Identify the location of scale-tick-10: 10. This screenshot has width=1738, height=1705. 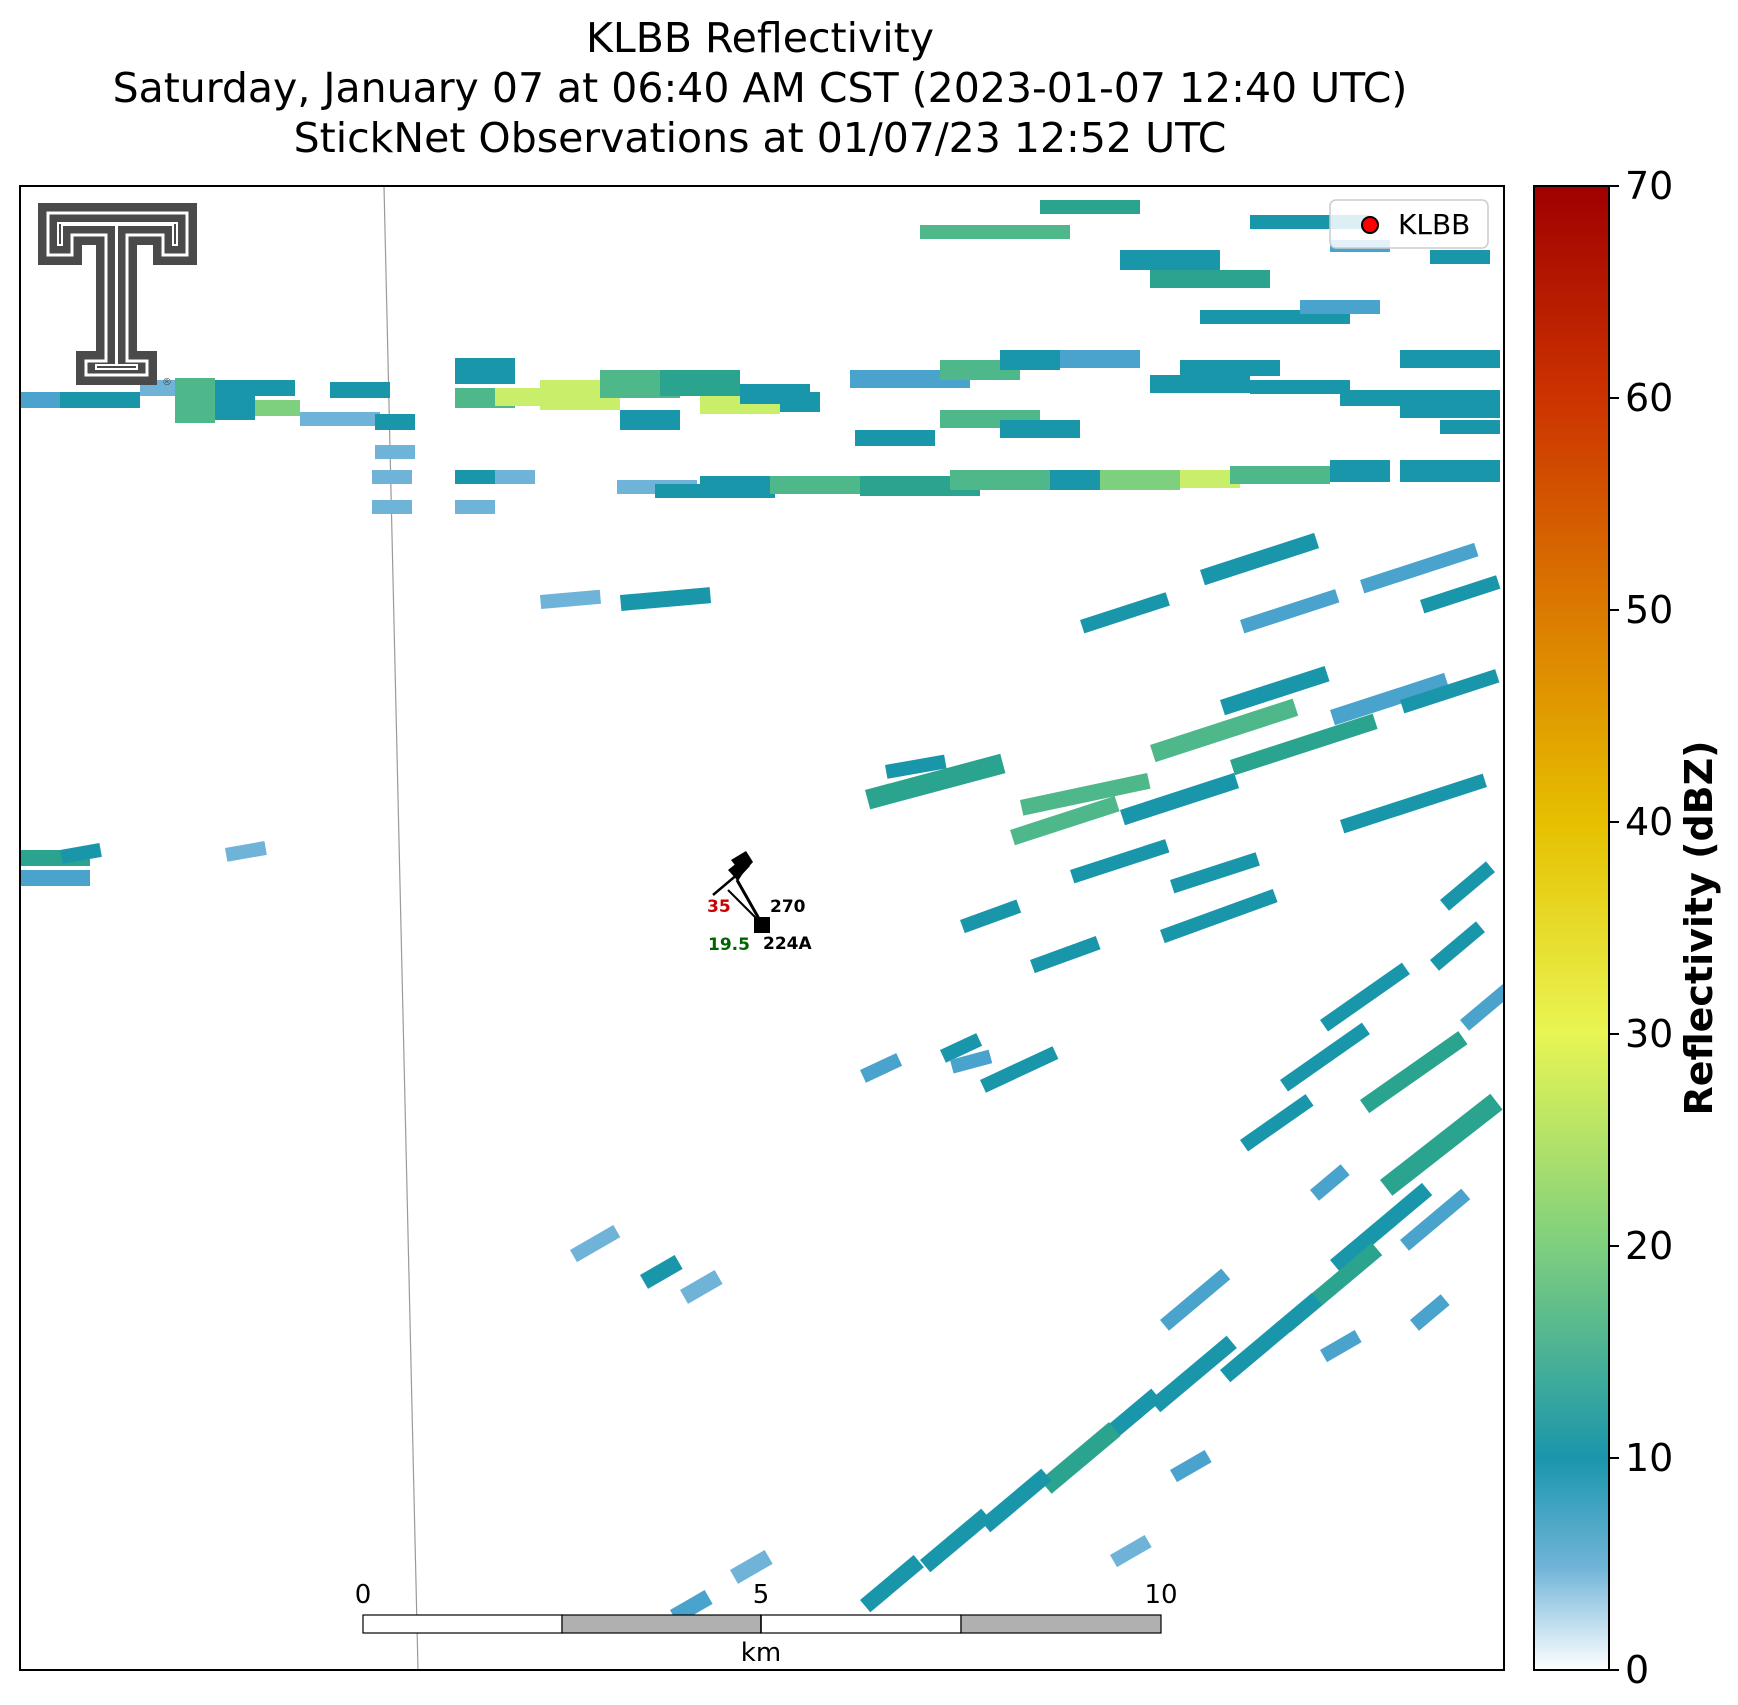
(1160, 1595).